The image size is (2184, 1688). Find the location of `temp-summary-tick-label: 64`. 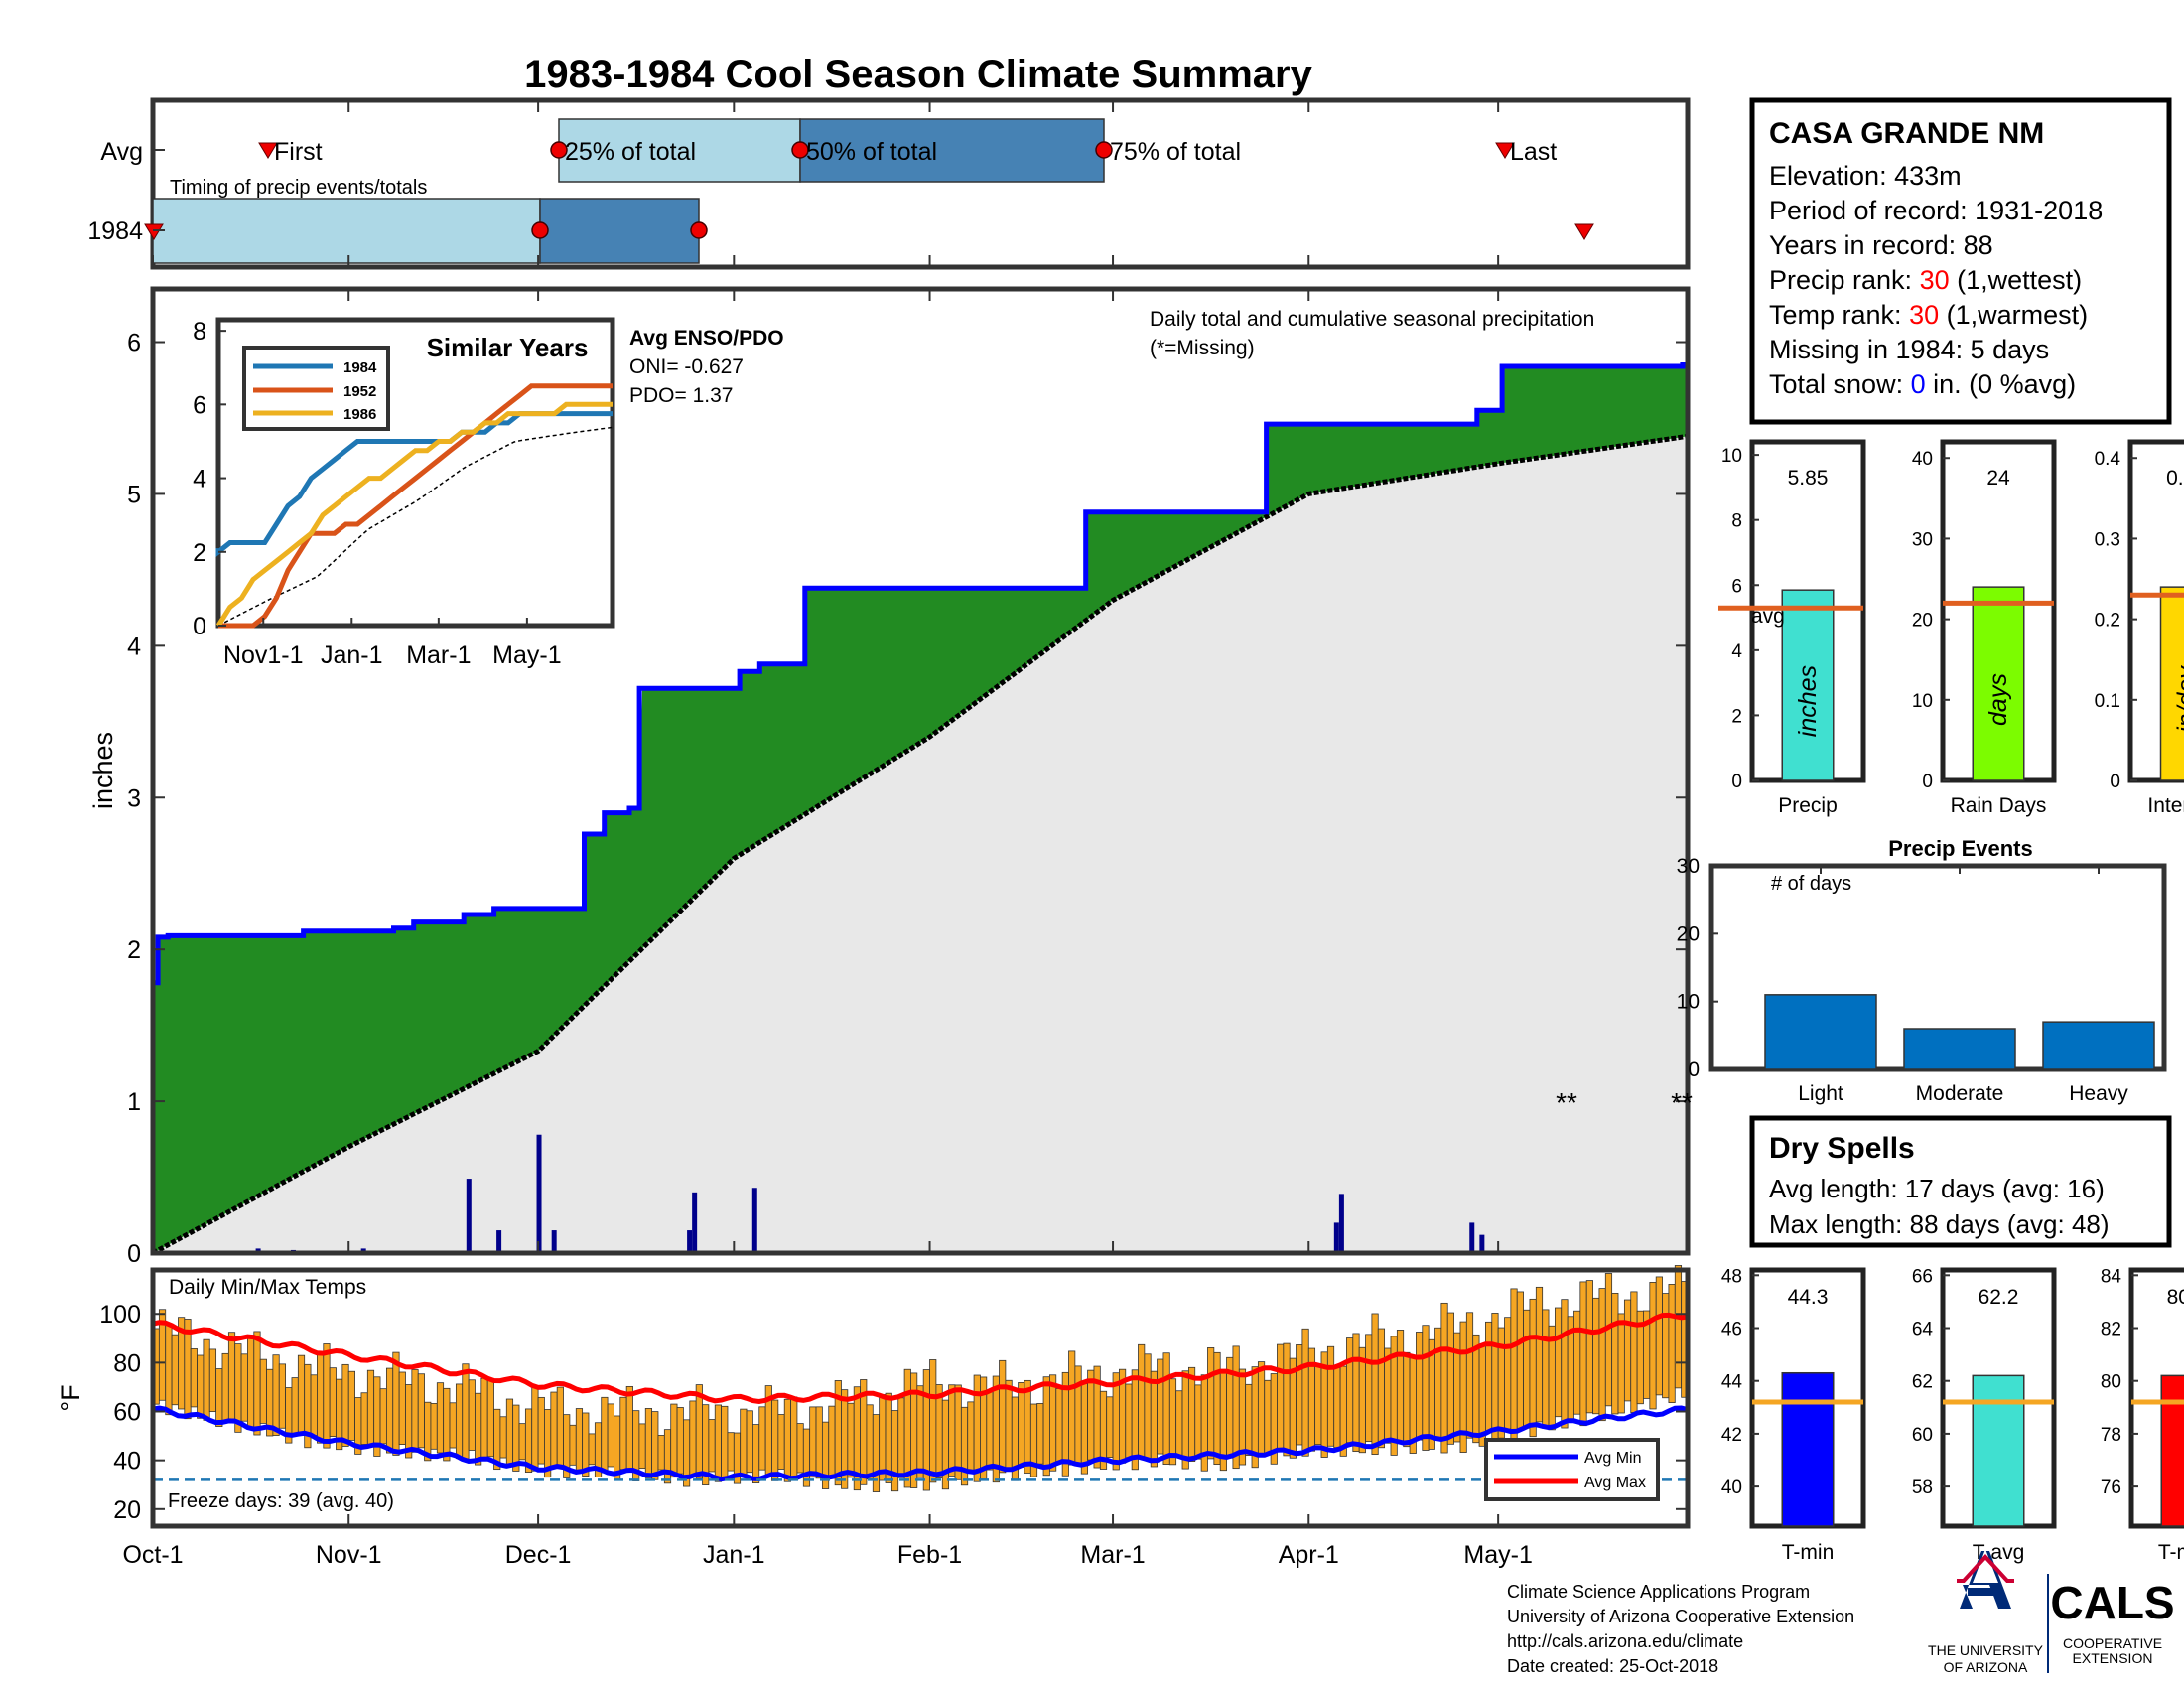

temp-summary-tick-label: 64 is located at coordinates (1923, 1330).